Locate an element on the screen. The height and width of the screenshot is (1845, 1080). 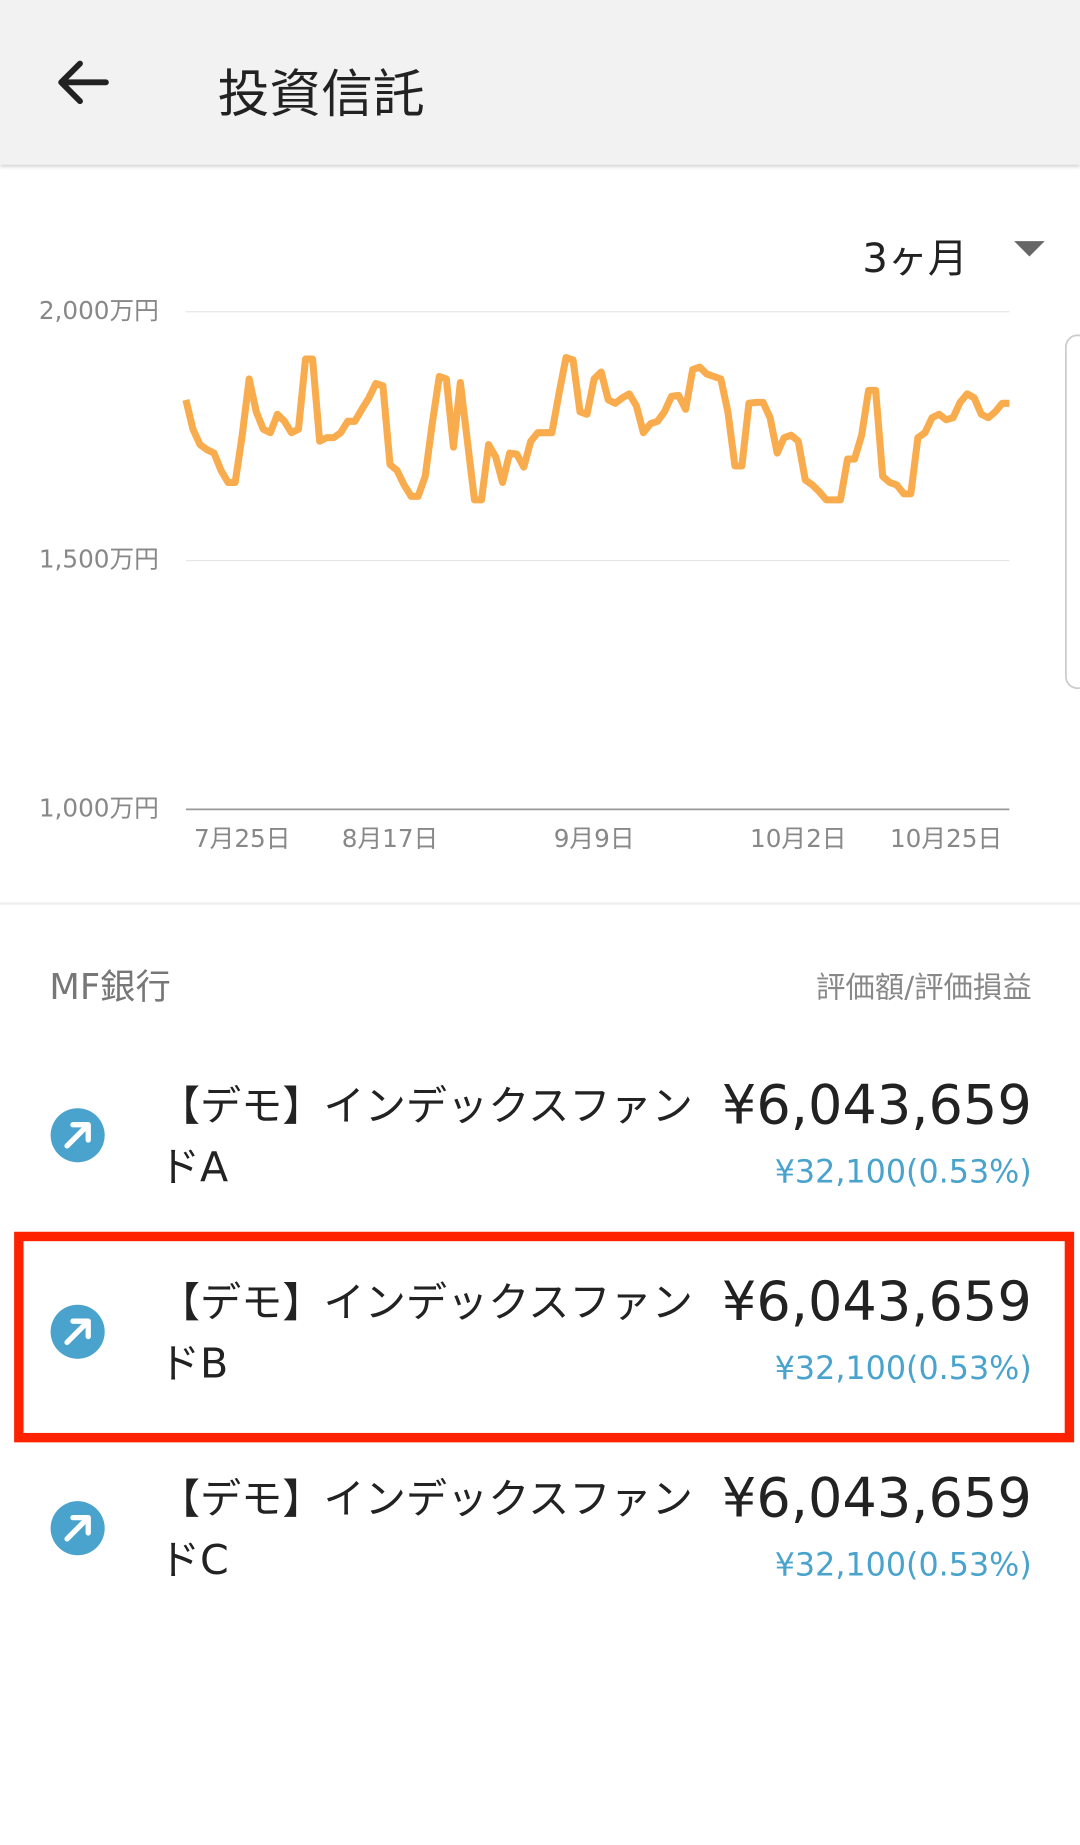
line-series is located at coordinates (596, 428).